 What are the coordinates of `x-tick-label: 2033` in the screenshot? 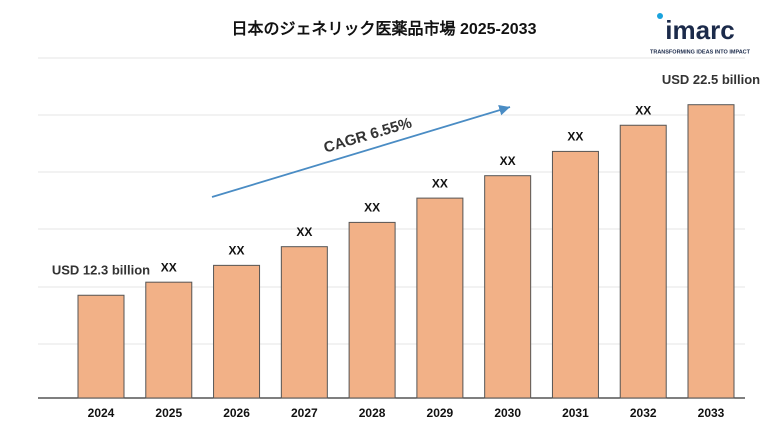 It's located at (711, 413).